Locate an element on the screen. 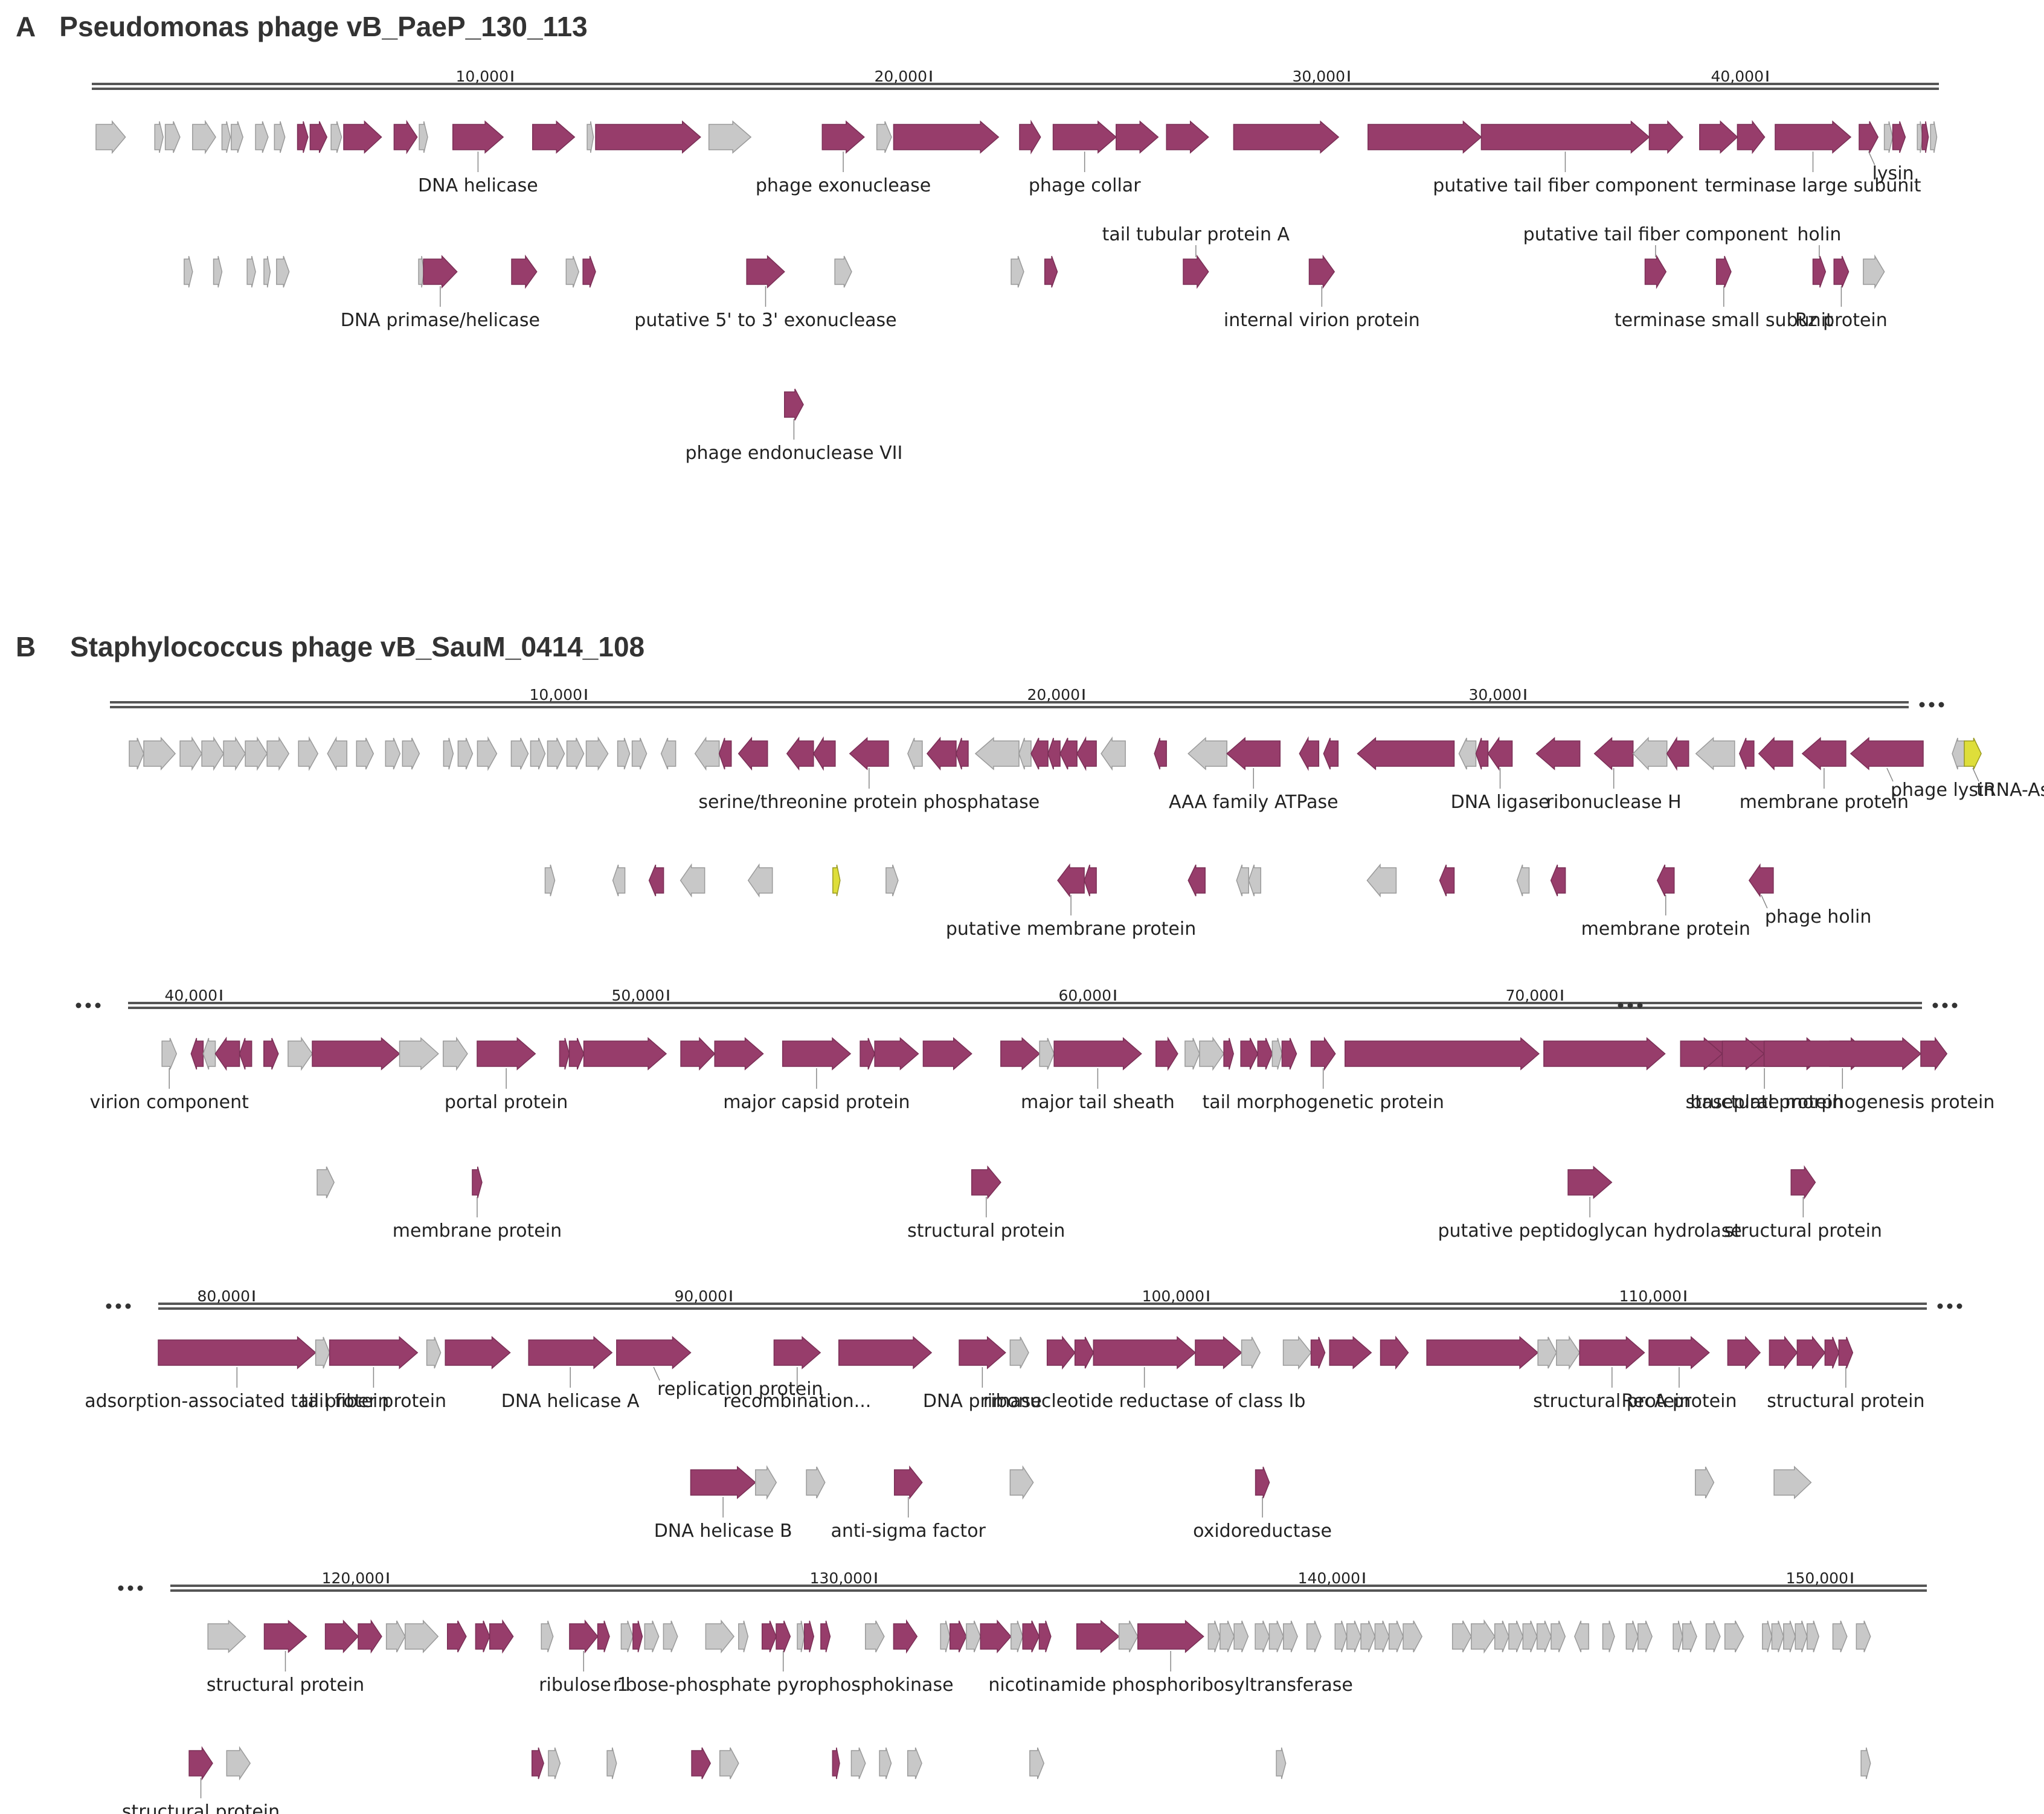 The width and height of the screenshot is (2044, 1814). gene-arrow-nicotinamide-phosphoribosyltransferase is located at coordinates (1171, 1636).